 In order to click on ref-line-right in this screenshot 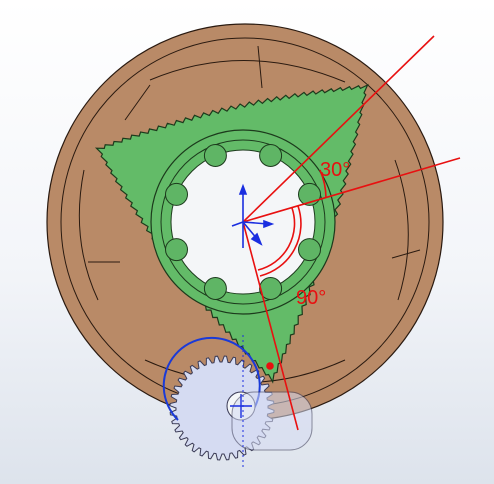, I will do `click(351, 190)`.